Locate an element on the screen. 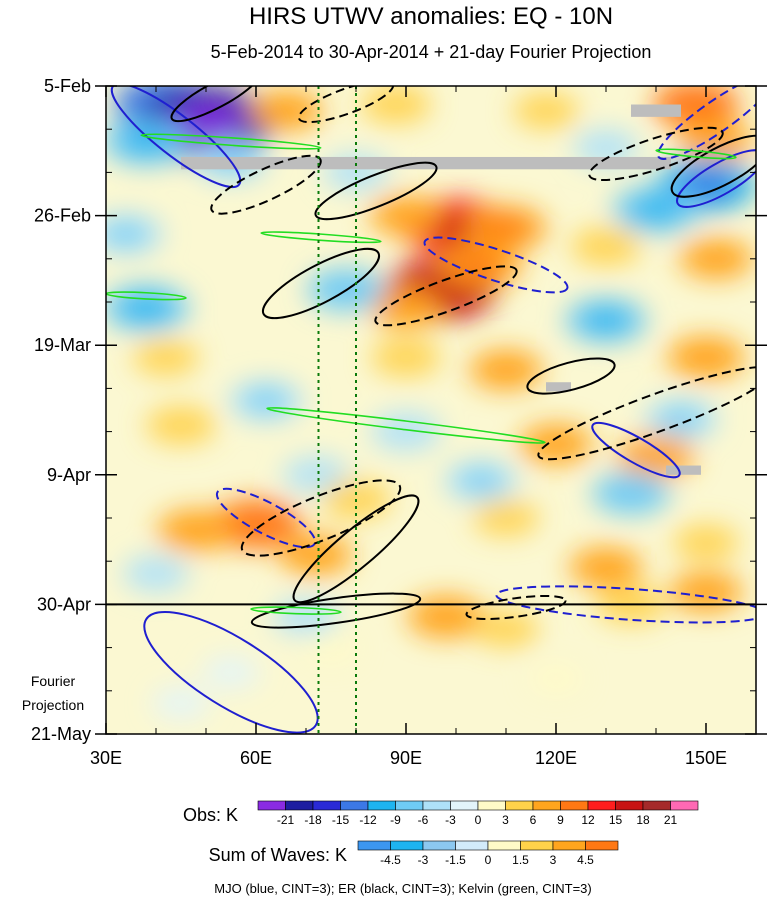  reference-longitudes is located at coordinates (337, 410).